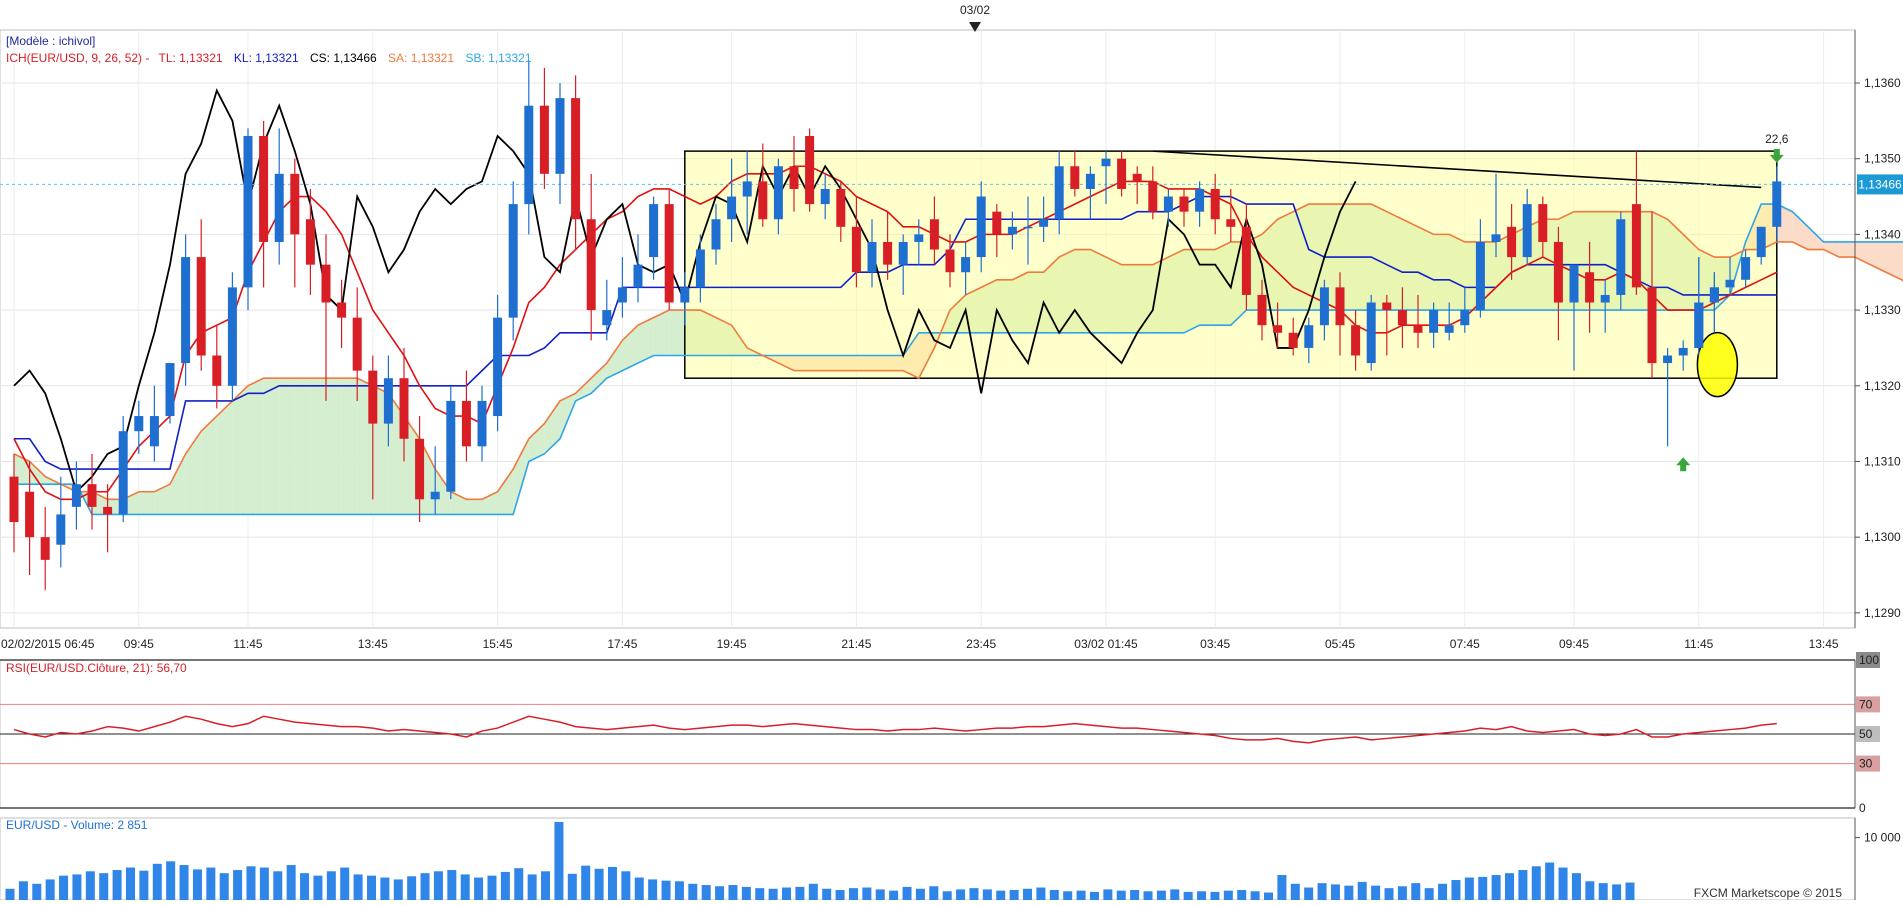 Image resolution: width=1903 pixels, height=905 pixels. What do you see at coordinates (1882, 83) in the screenshot?
I see `y-tick-label: 1,1360` at bounding box center [1882, 83].